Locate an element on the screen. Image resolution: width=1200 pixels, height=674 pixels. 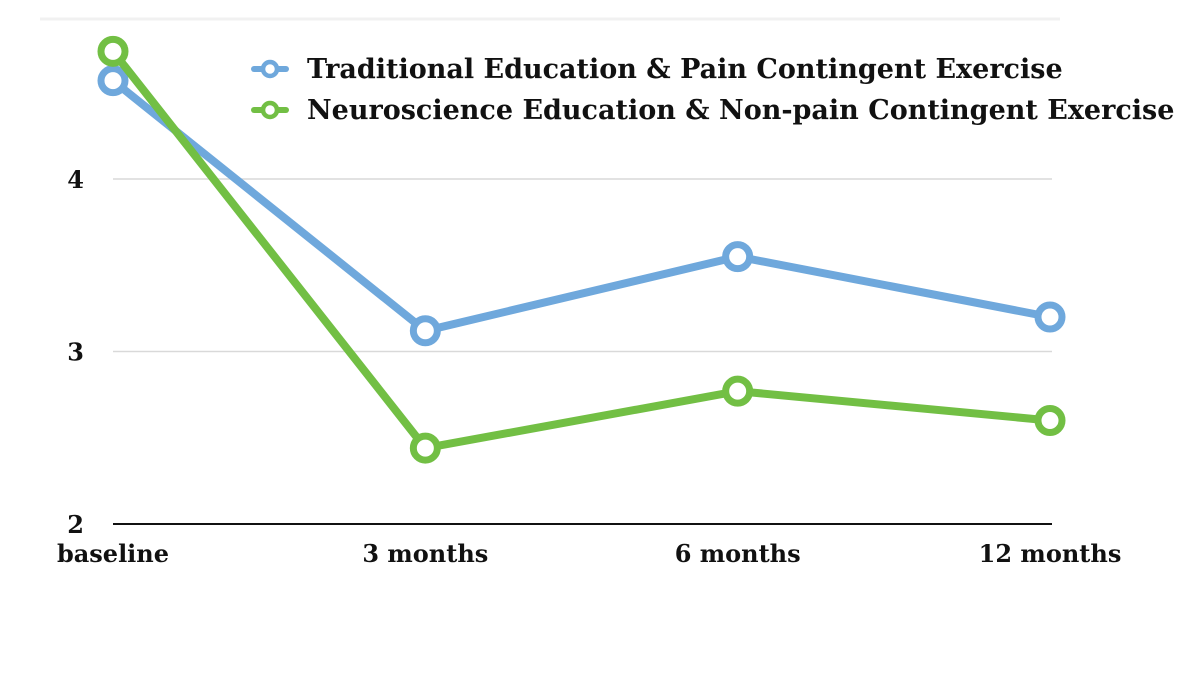
x-tick-labels: baseline 3 months 6 months 12 months is located at coordinates (589, 553).